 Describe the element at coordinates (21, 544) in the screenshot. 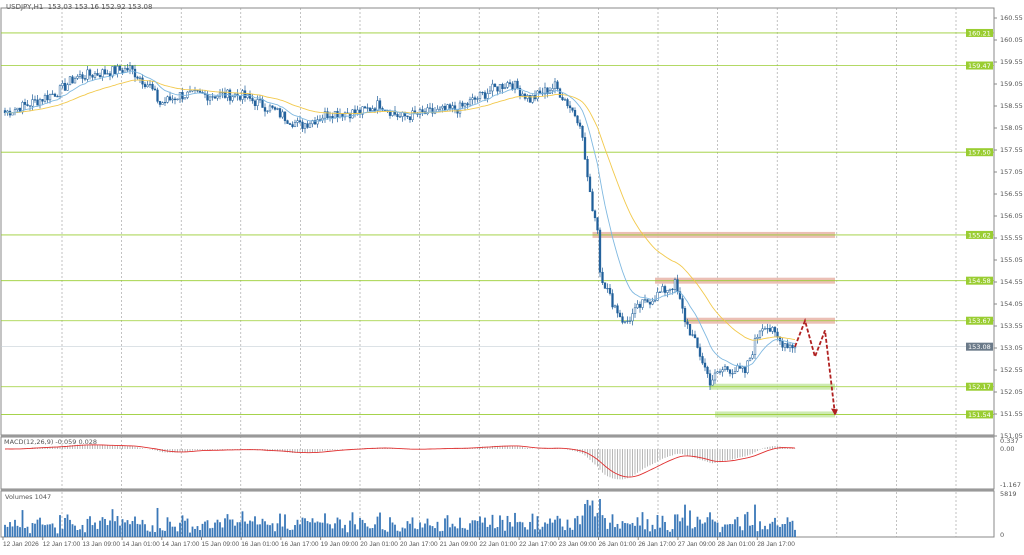

I see `time-tick-label: 12 Jan 2026` at that location.